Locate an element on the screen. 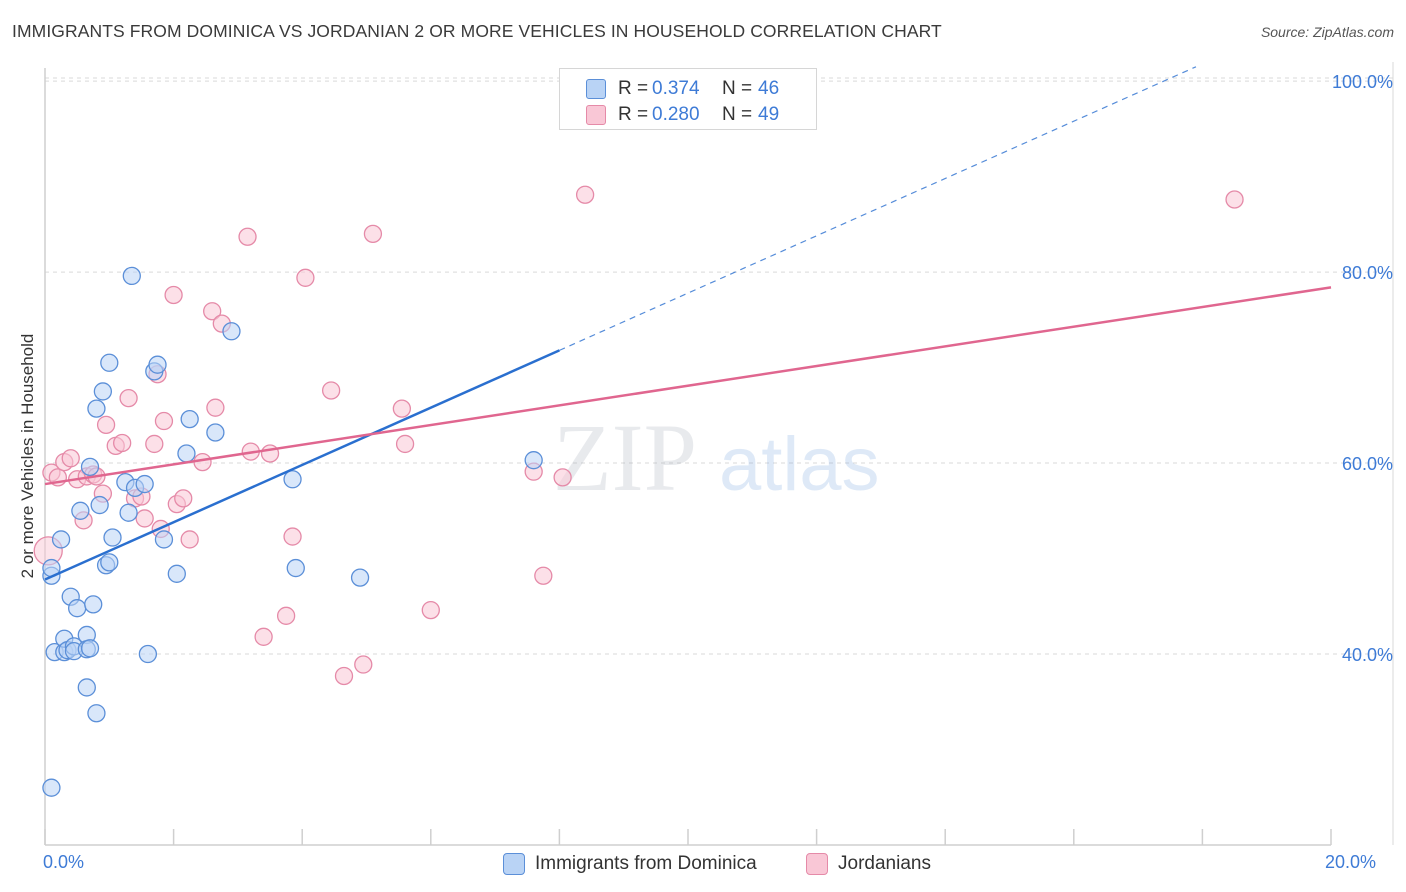 This screenshot has height=892, width=1406. y-axis-label: 2 or more Vehicles in Household is located at coordinates (27, 456).